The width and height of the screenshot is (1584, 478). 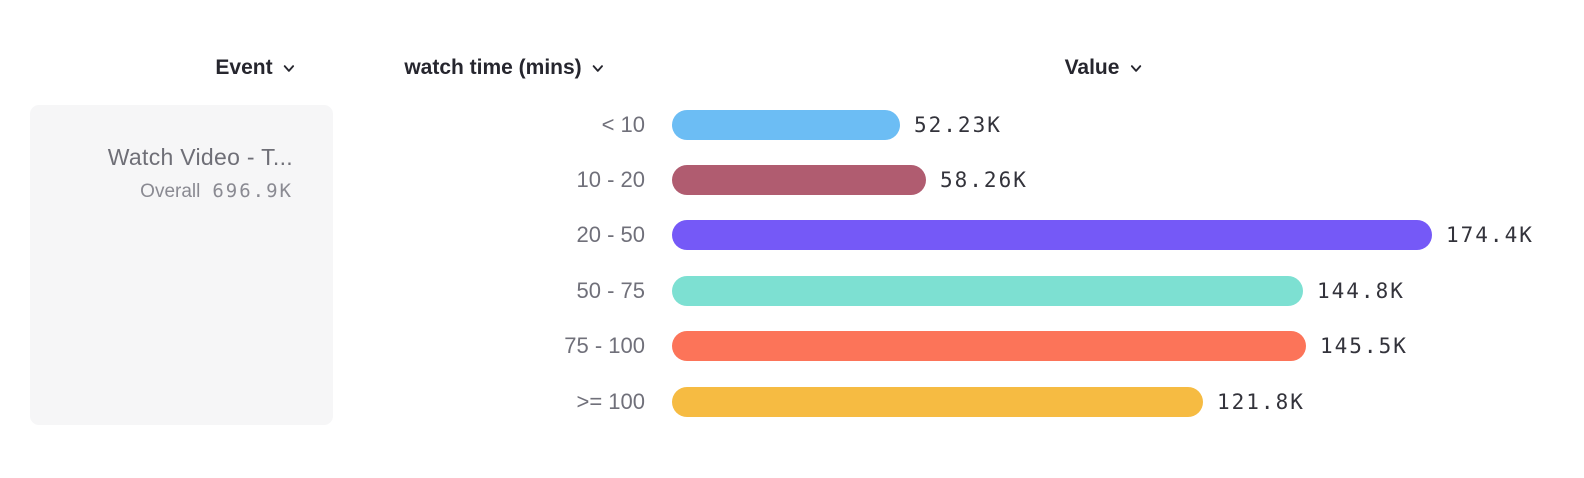 I want to click on column-header-watch-time: watch time (mins), so click(x=504, y=68).